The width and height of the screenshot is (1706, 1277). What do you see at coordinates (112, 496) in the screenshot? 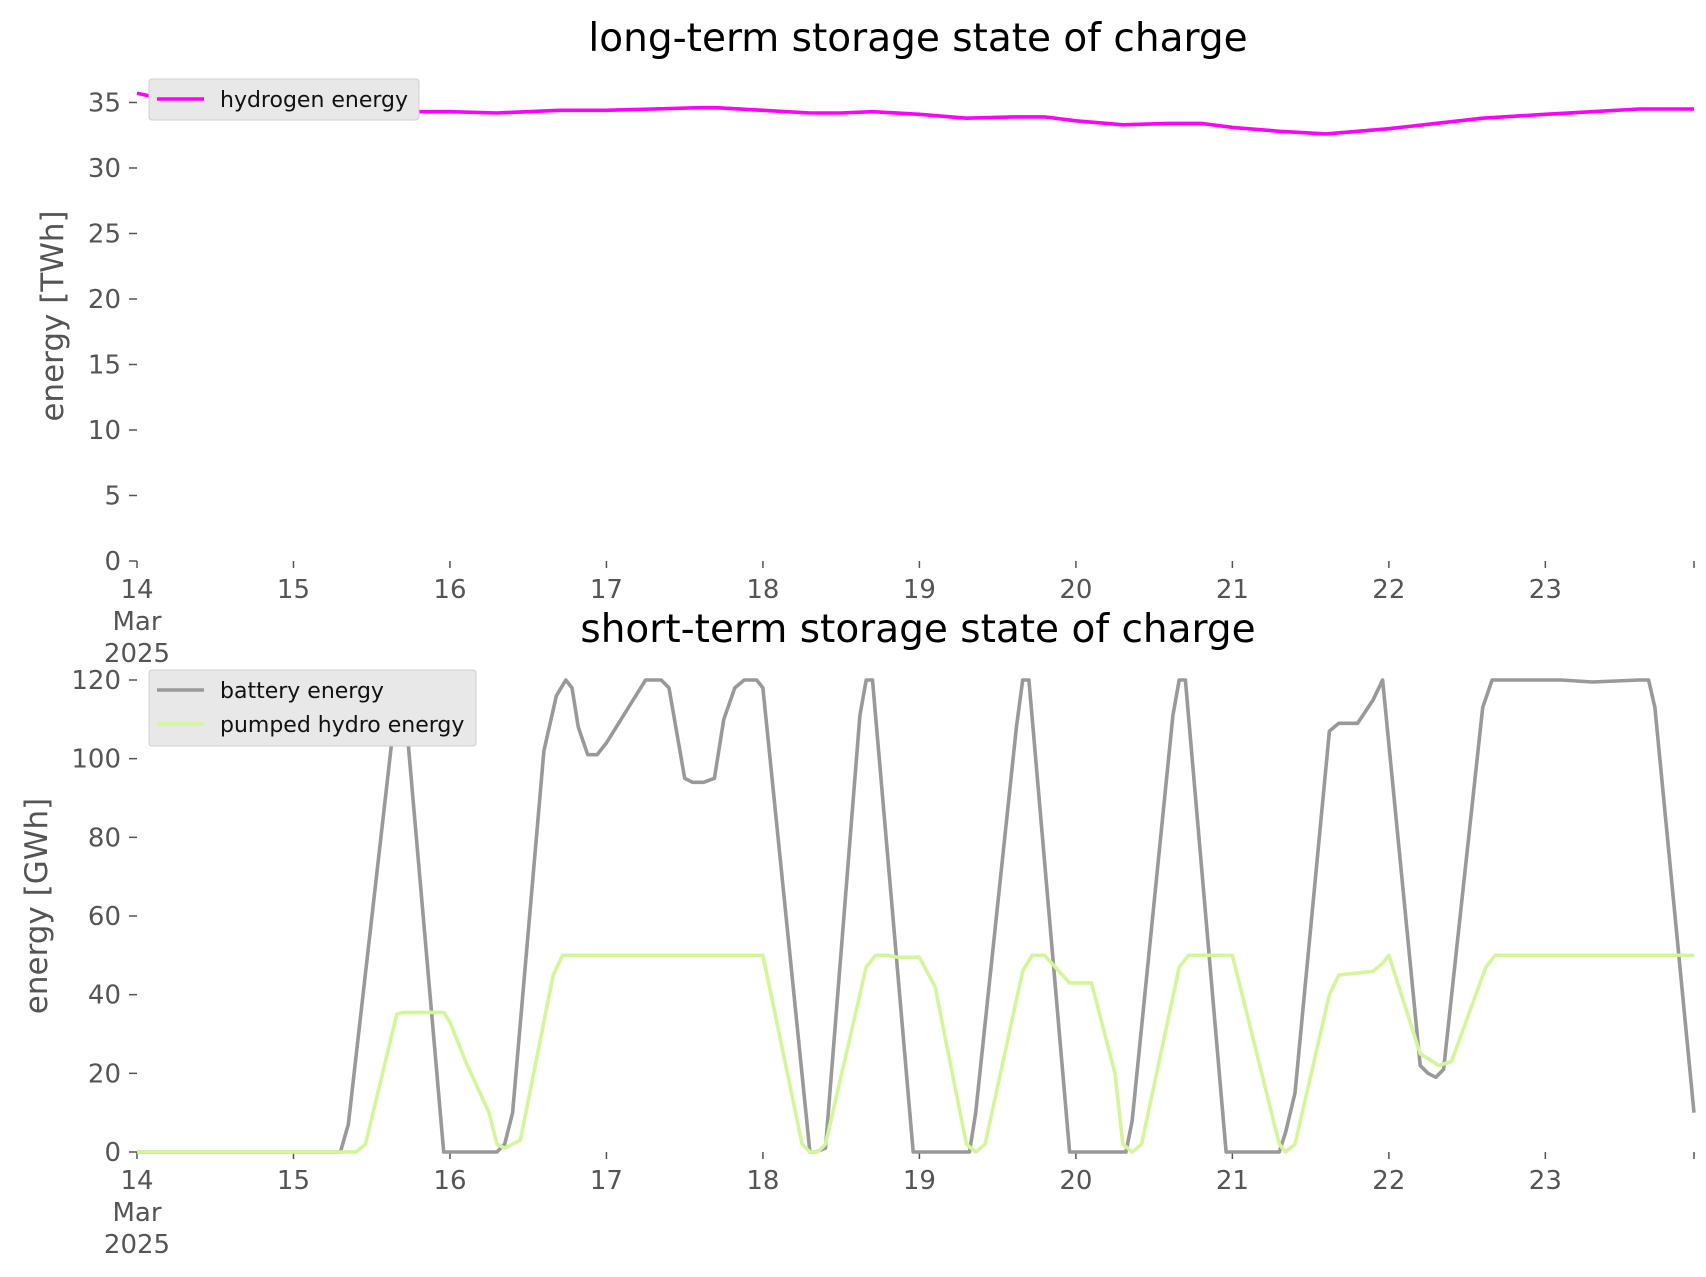
I see `y-tick-label: 5` at bounding box center [112, 496].